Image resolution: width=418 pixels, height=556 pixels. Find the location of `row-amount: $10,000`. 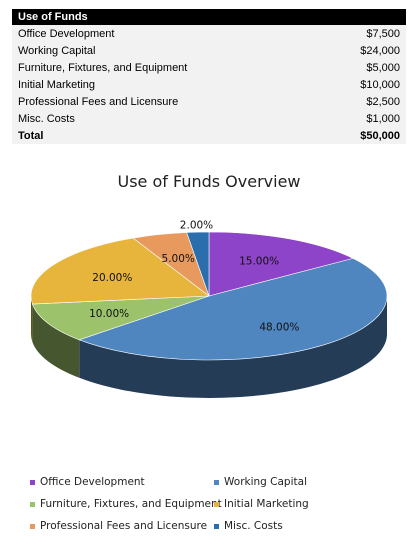

row-amount: $10,000 is located at coordinates (361, 84).